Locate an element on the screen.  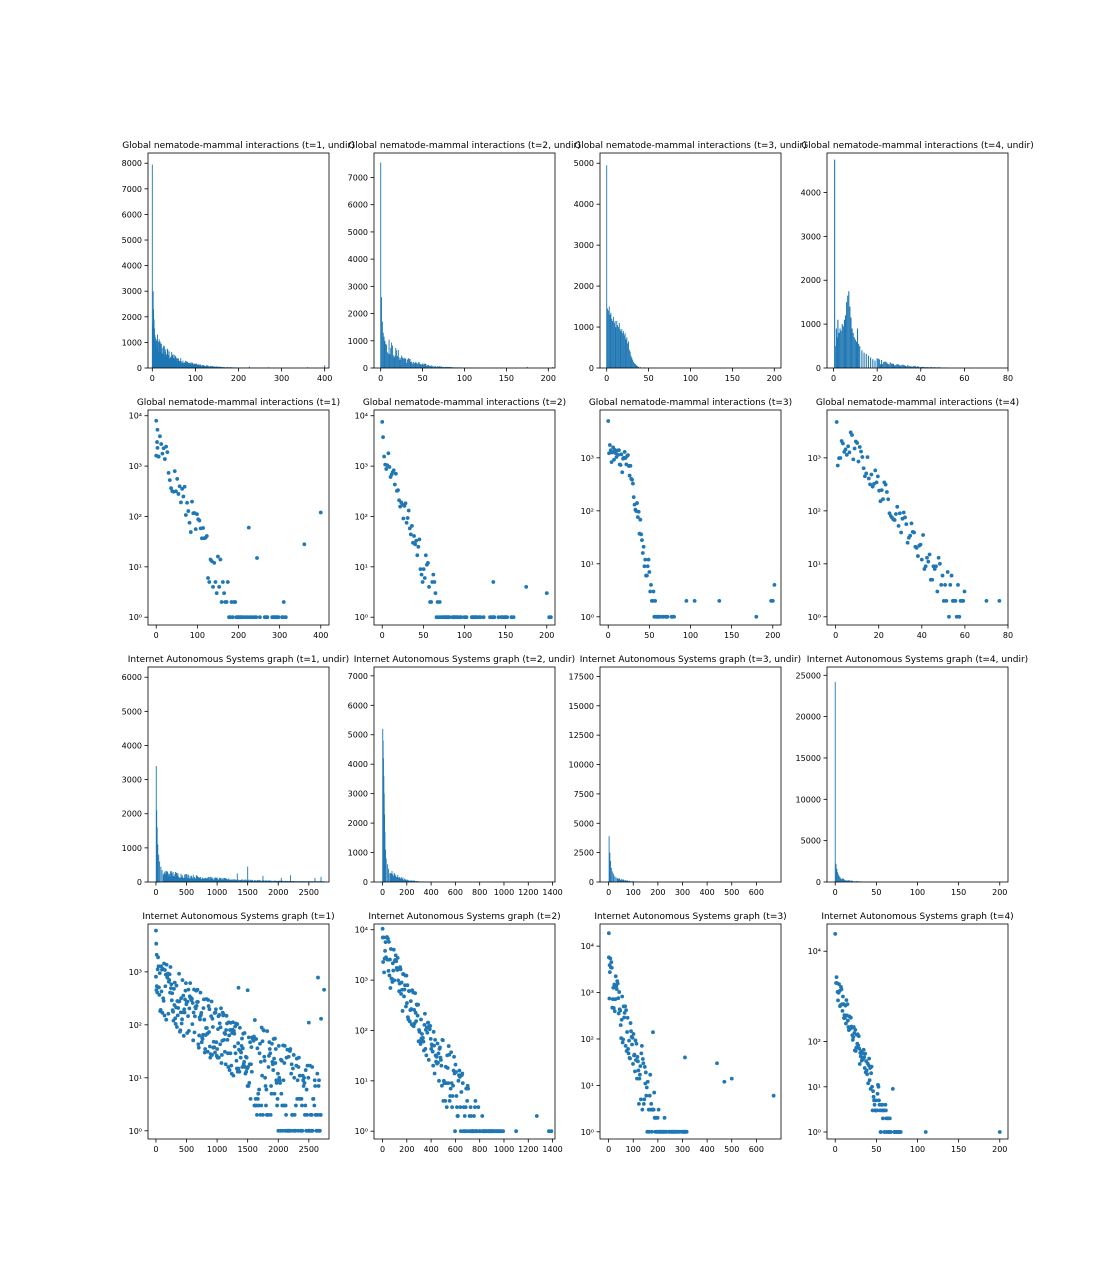
y-tick-label: 2000 is located at coordinates (358, 314).